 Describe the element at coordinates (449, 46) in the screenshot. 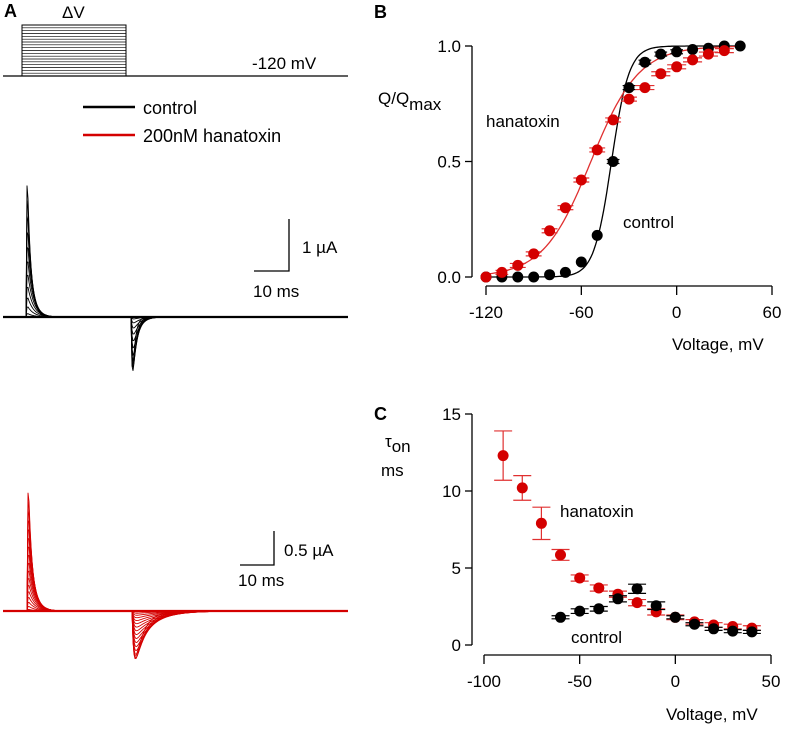

I see `y-tick-label: 1.0` at that location.